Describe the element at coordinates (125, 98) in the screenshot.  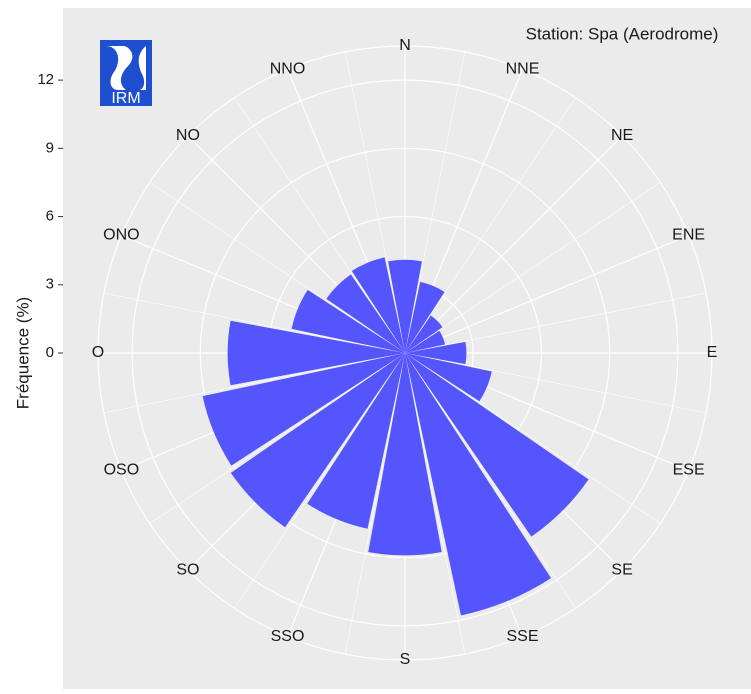
I see `logo-text: IRM` at that location.